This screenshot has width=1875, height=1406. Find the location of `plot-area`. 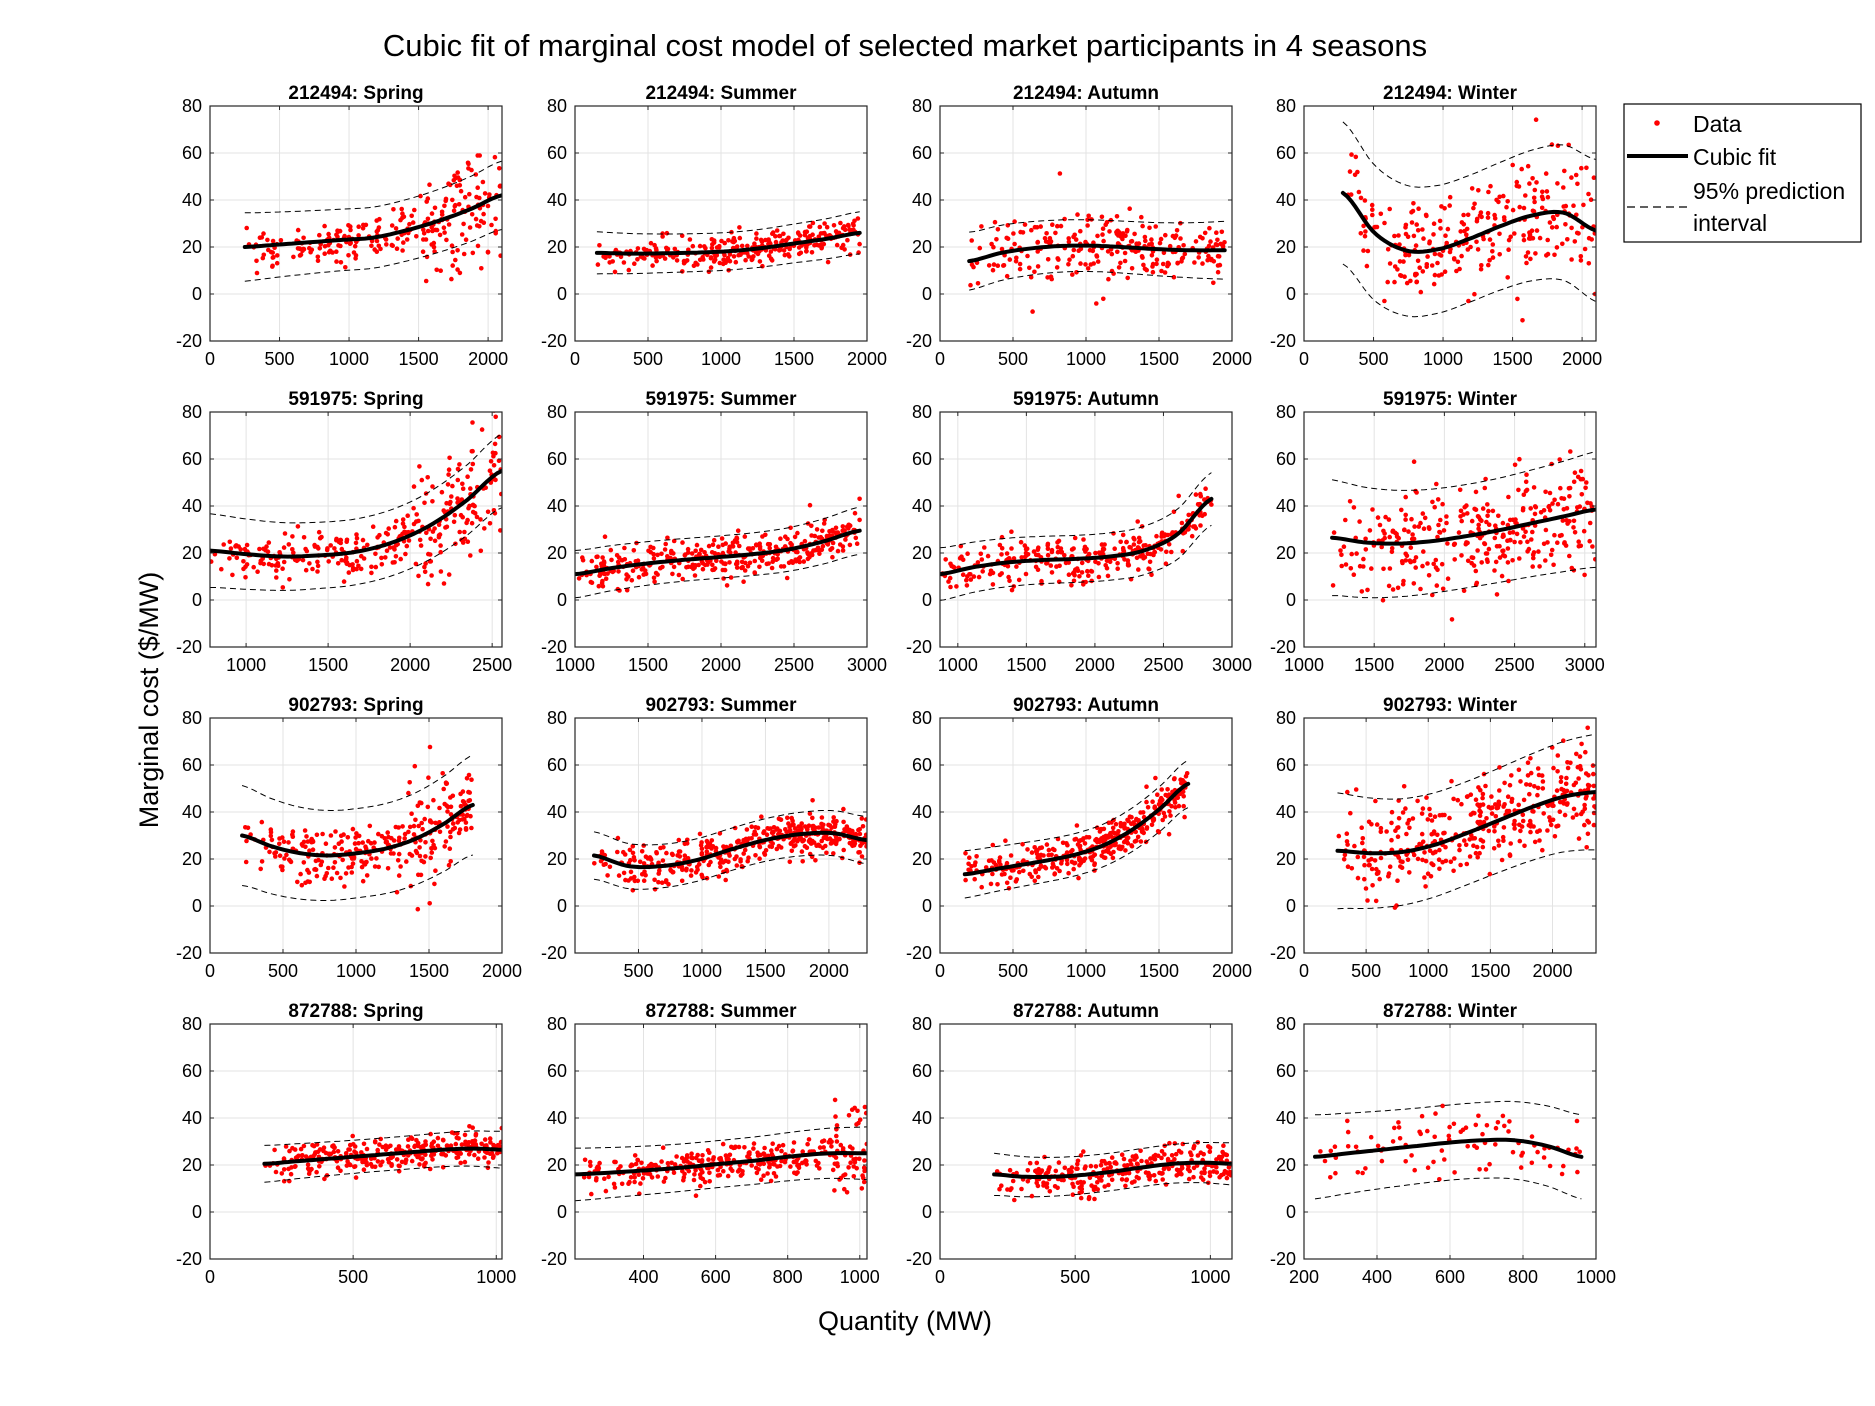

plot-area is located at coordinates (1450, 223).